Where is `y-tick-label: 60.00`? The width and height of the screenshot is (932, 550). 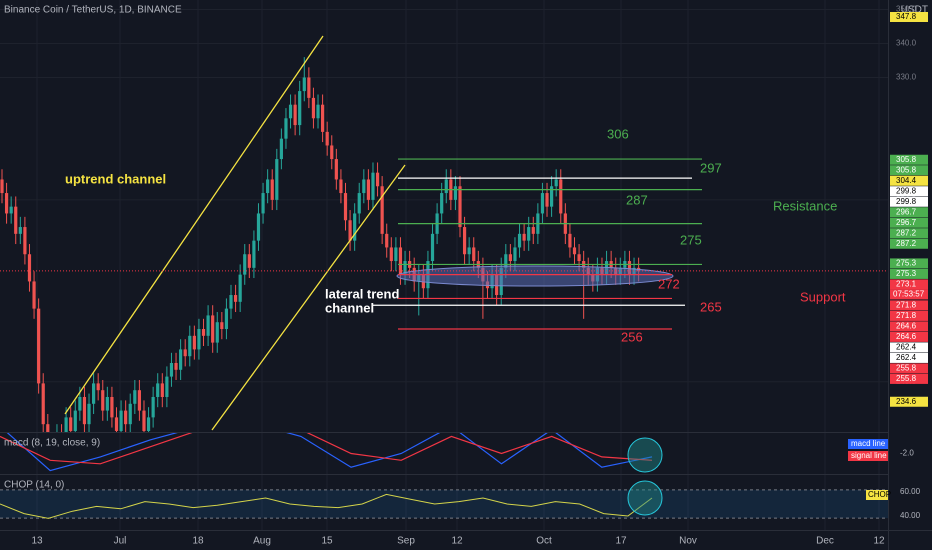
y-tick-label: 60.00 is located at coordinates (910, 491).